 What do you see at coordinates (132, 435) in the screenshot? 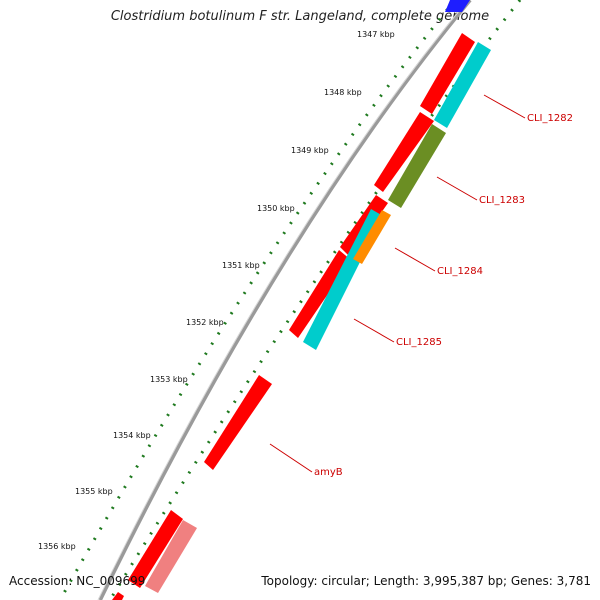
I see `tick-label-1354: 1354 kbp` at bounding box center [132, 435].